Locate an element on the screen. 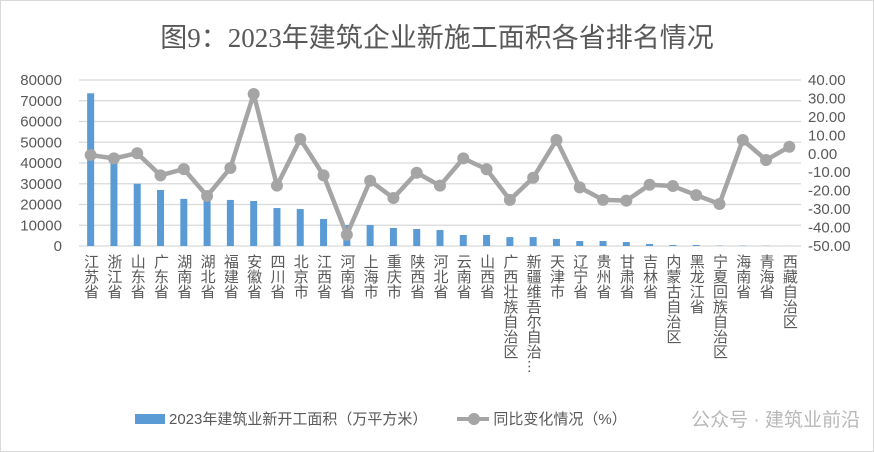 The width and height of the screenshot is (874, 452). category-label: 福建省 is located at coordinates (230, 276).